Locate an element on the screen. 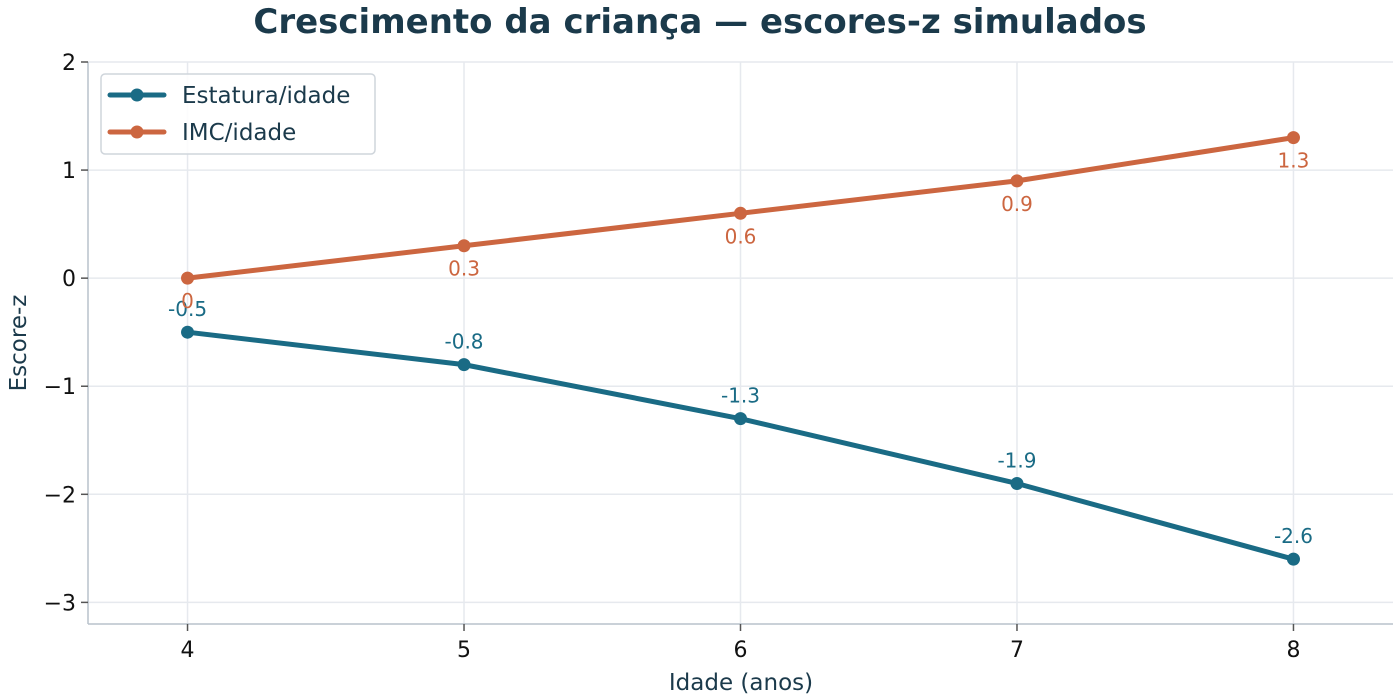 The image size is (1400, 700). x-tick-label: 6 is located at coordinates (741, 650).